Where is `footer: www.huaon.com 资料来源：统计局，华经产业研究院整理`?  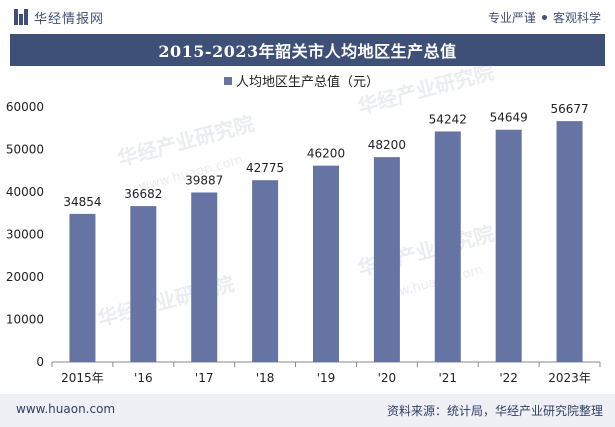
footer: www.huaon.com 资料来源：统计局，华经产业研究院整理 is located at coordinates (307, 410).